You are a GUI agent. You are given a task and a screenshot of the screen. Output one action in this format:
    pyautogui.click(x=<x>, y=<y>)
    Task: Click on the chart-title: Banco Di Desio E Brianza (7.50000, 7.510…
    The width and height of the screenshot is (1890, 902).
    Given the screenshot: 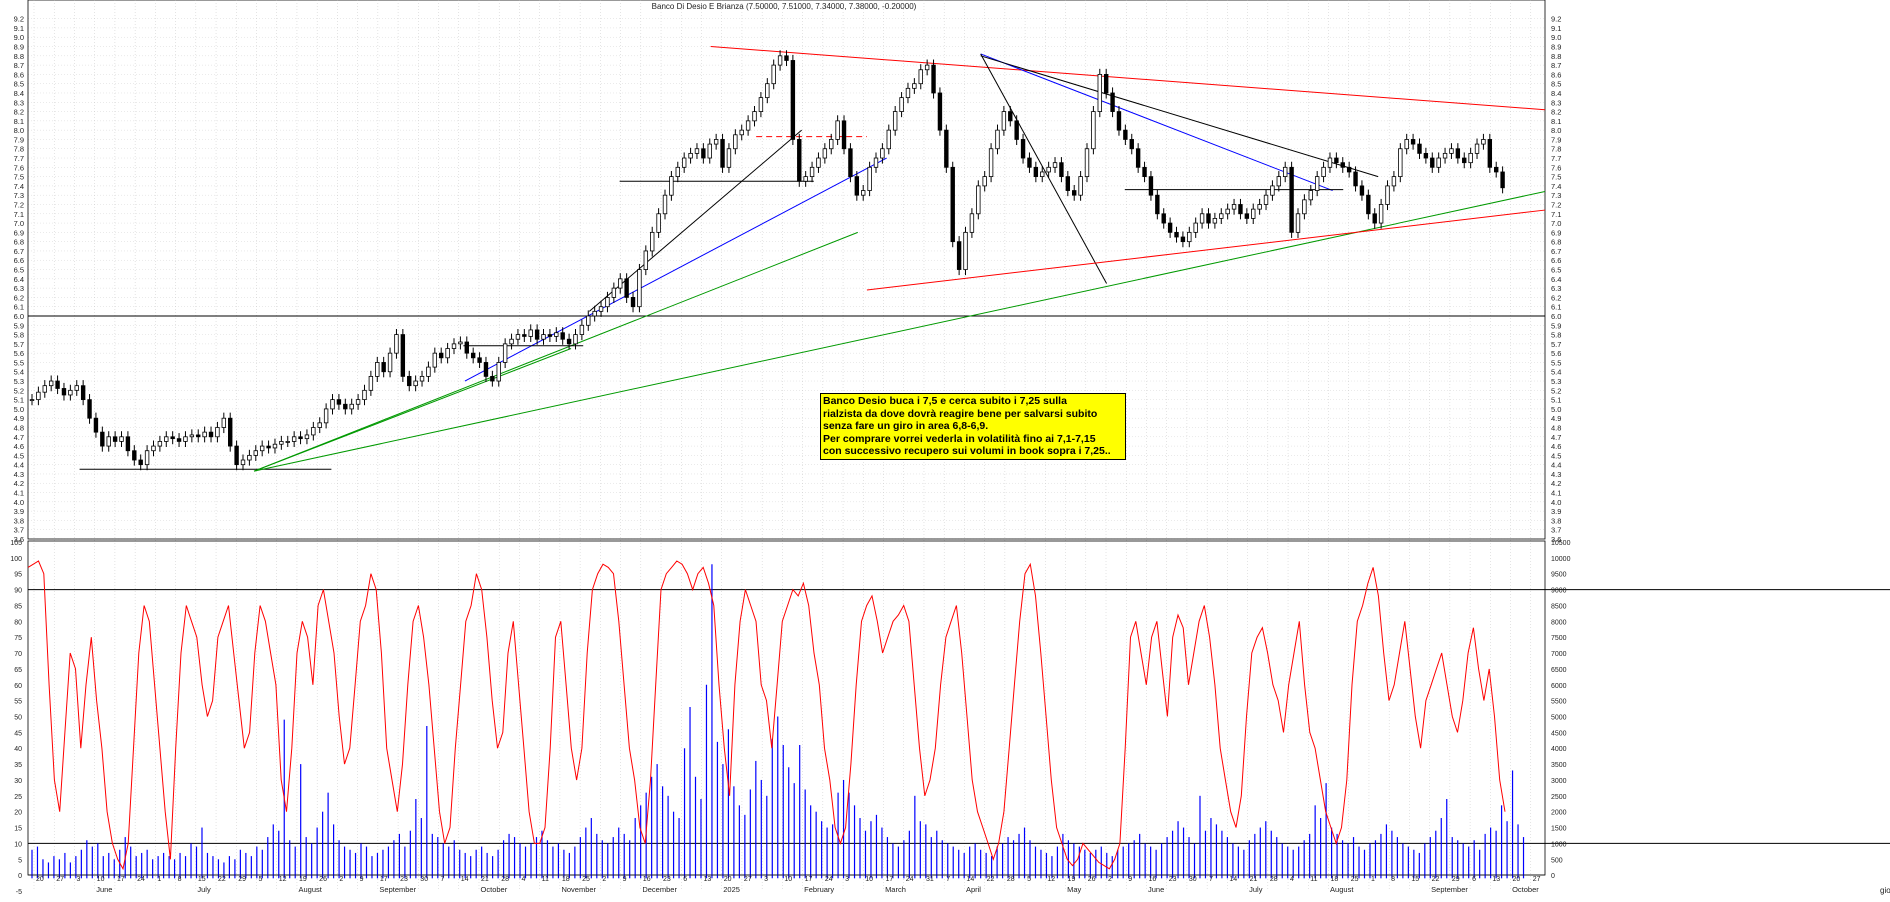 What is the action you would take?
    pyautogui.click(x=784, y=6)
    